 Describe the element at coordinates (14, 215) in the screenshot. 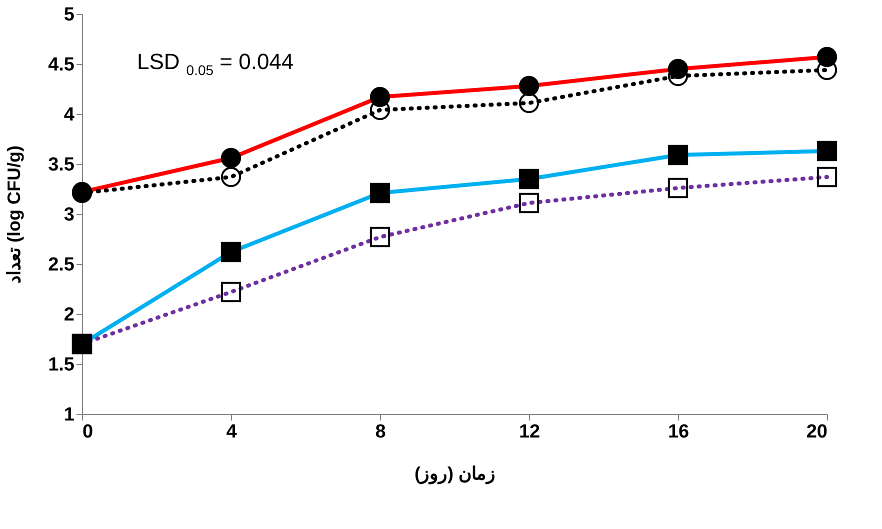

I see `y-axis-title: تعداد (log CFU/g)` at that location.